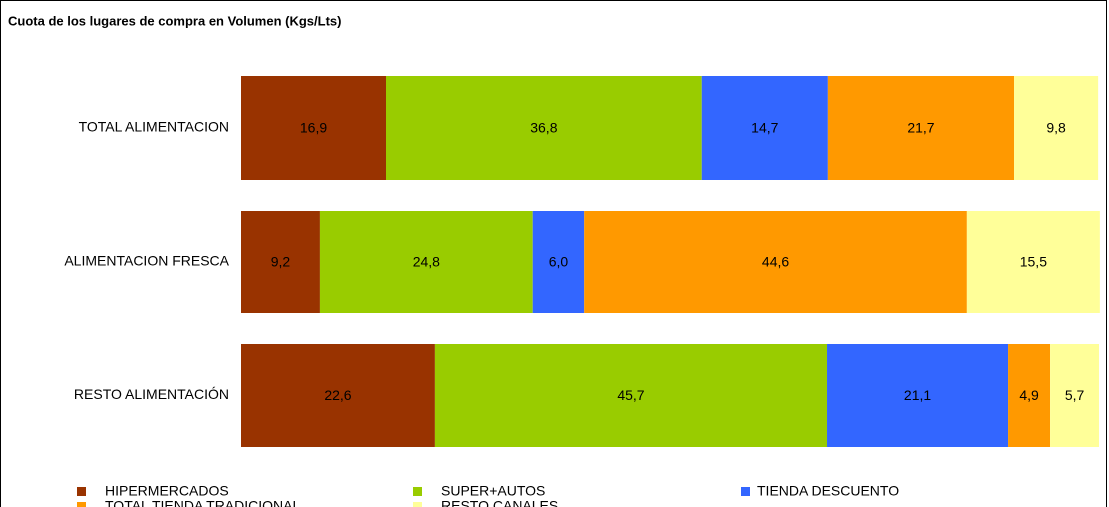 The image size is (1109, 507). I want to click on value-label: 24,8, so click(426, 262).